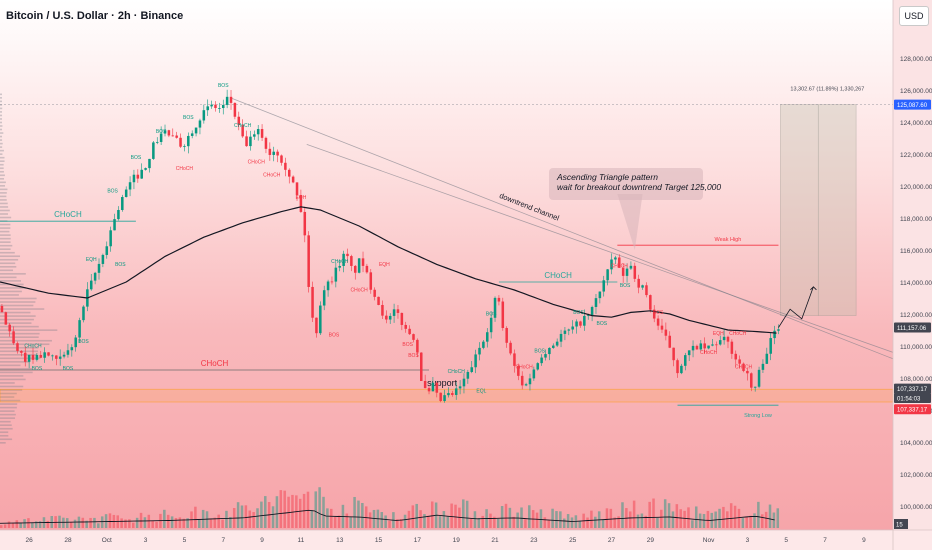  I want to click on projection-path, so click(796, 307).